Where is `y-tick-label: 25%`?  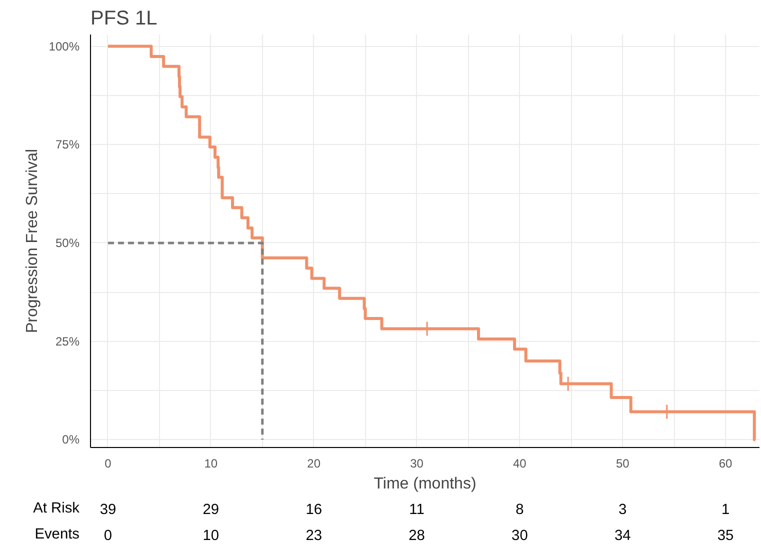
y-tick-label: 25% is located at coordinates (67, 341).